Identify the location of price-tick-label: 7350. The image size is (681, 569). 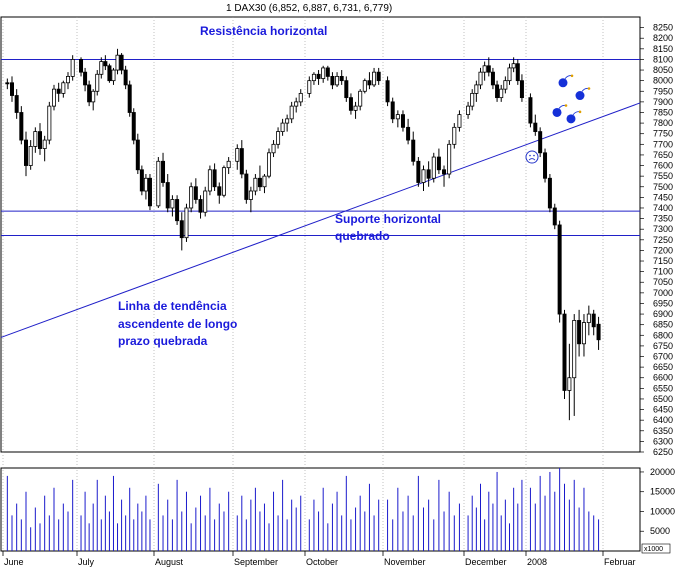
(663, 219).